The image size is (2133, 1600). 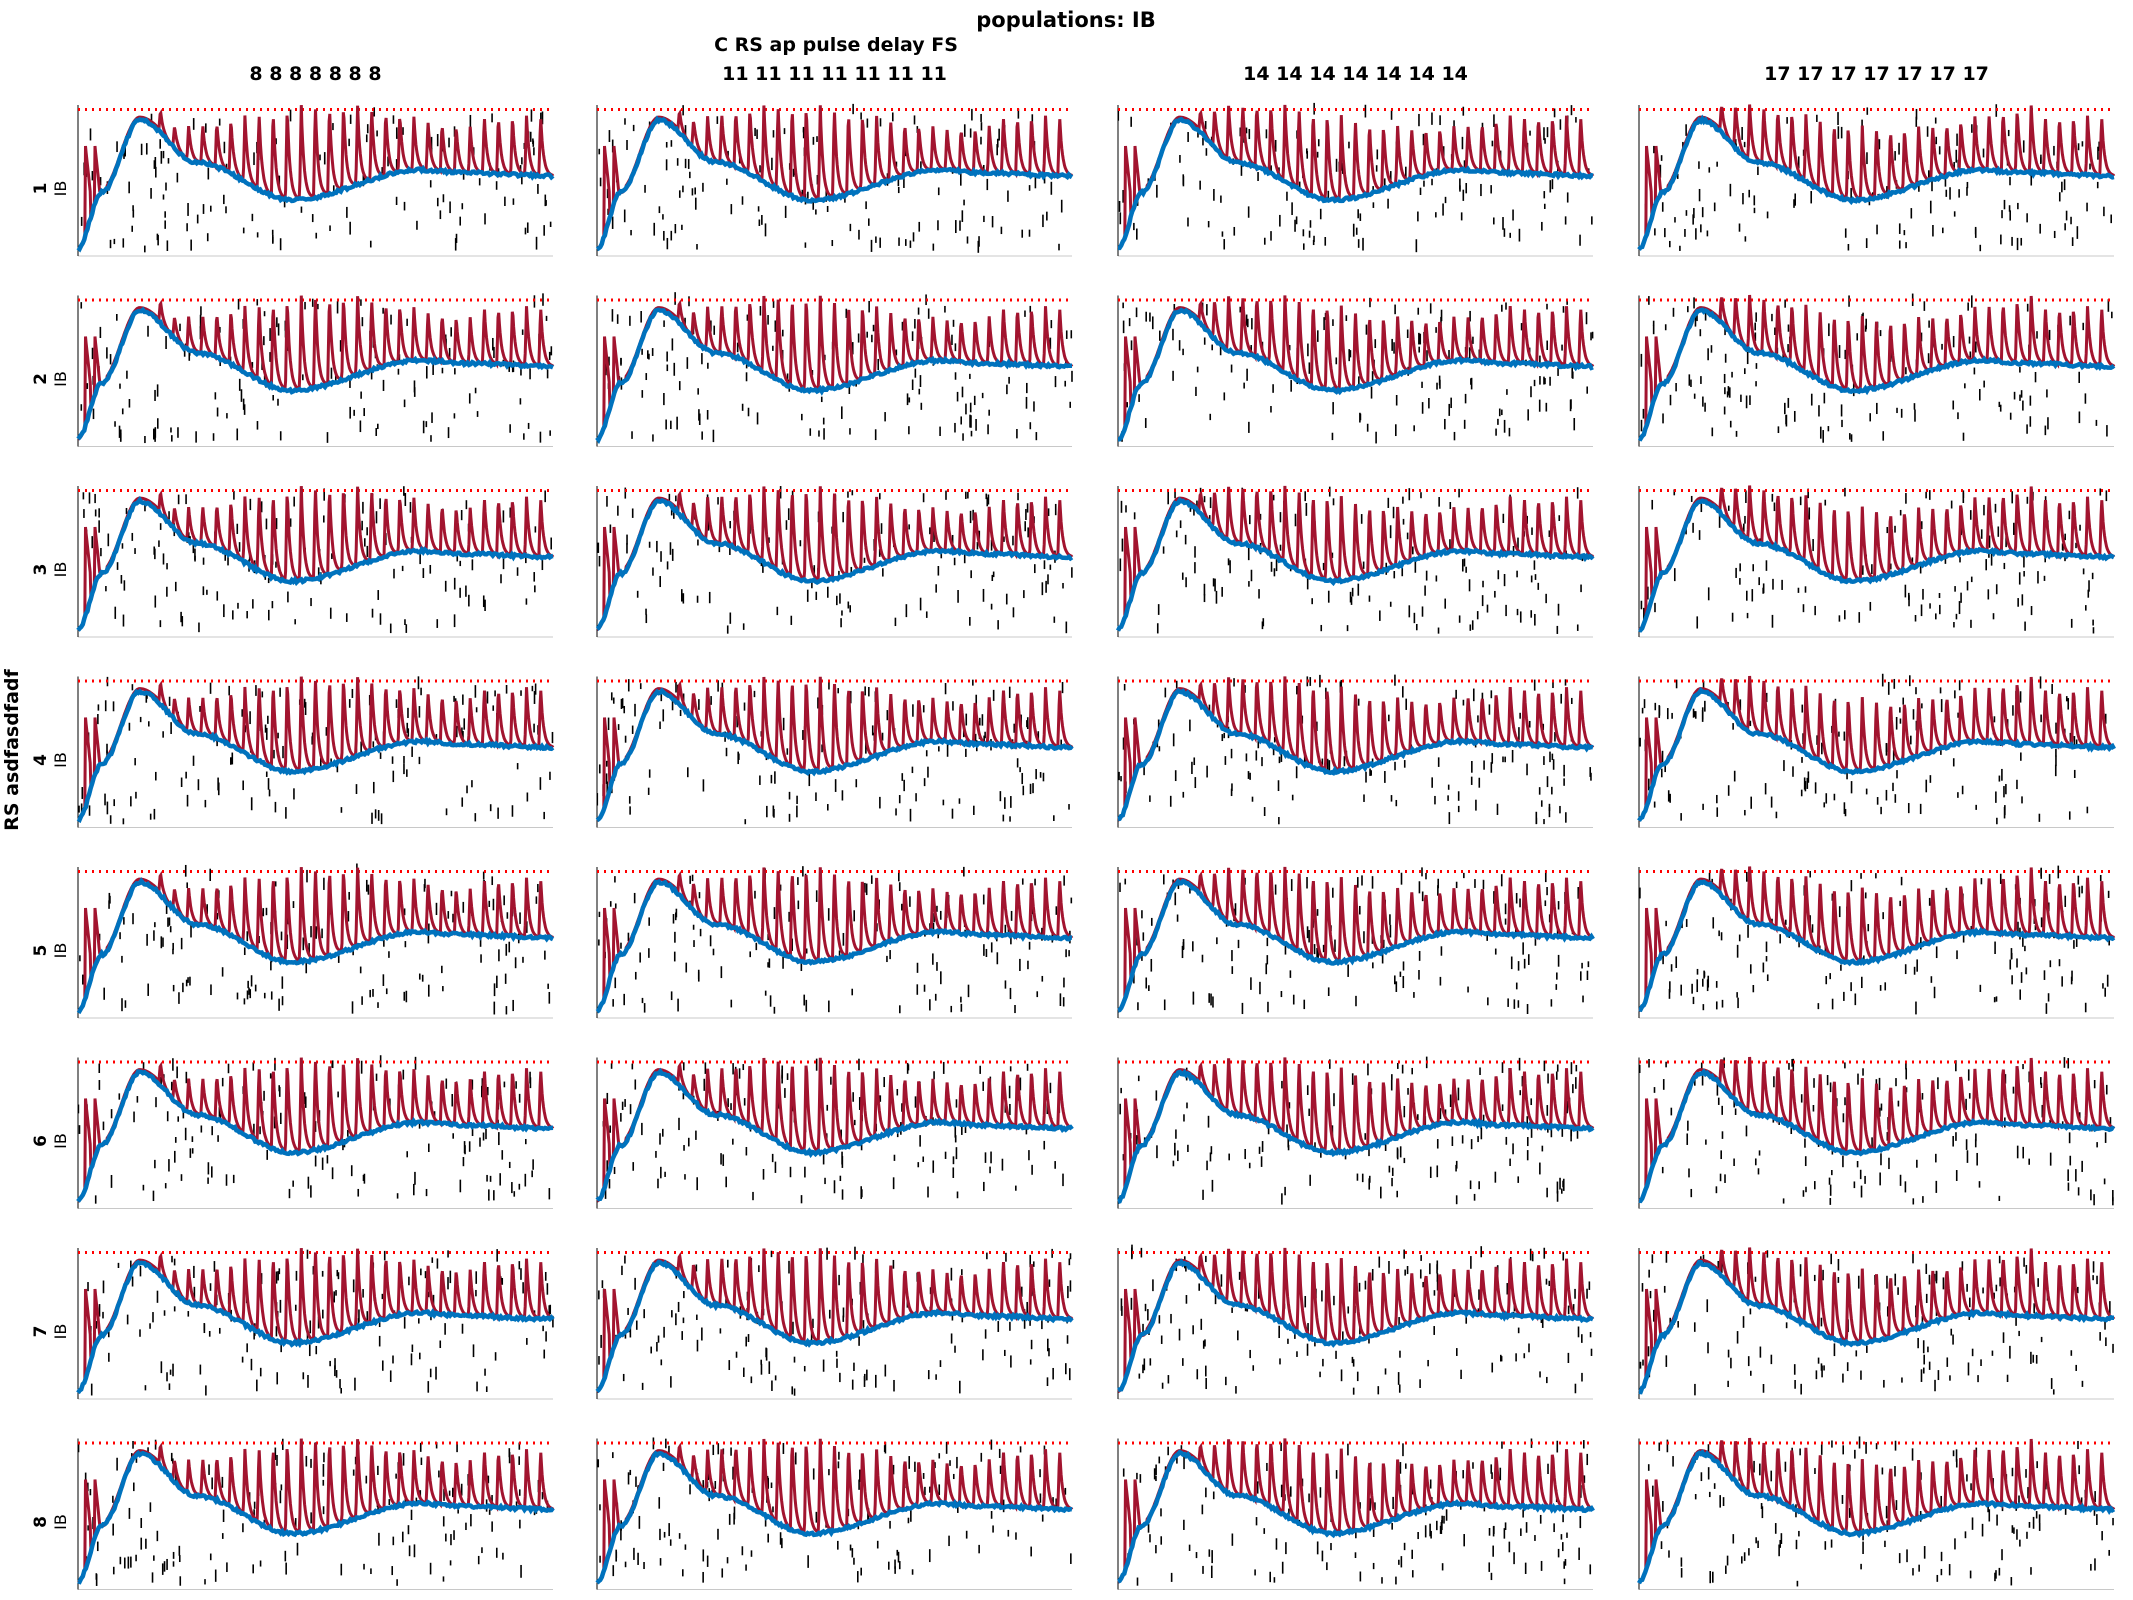 I want to click on column-title: 8 8 8 8 8 8 8, so click(x=315, y=74).